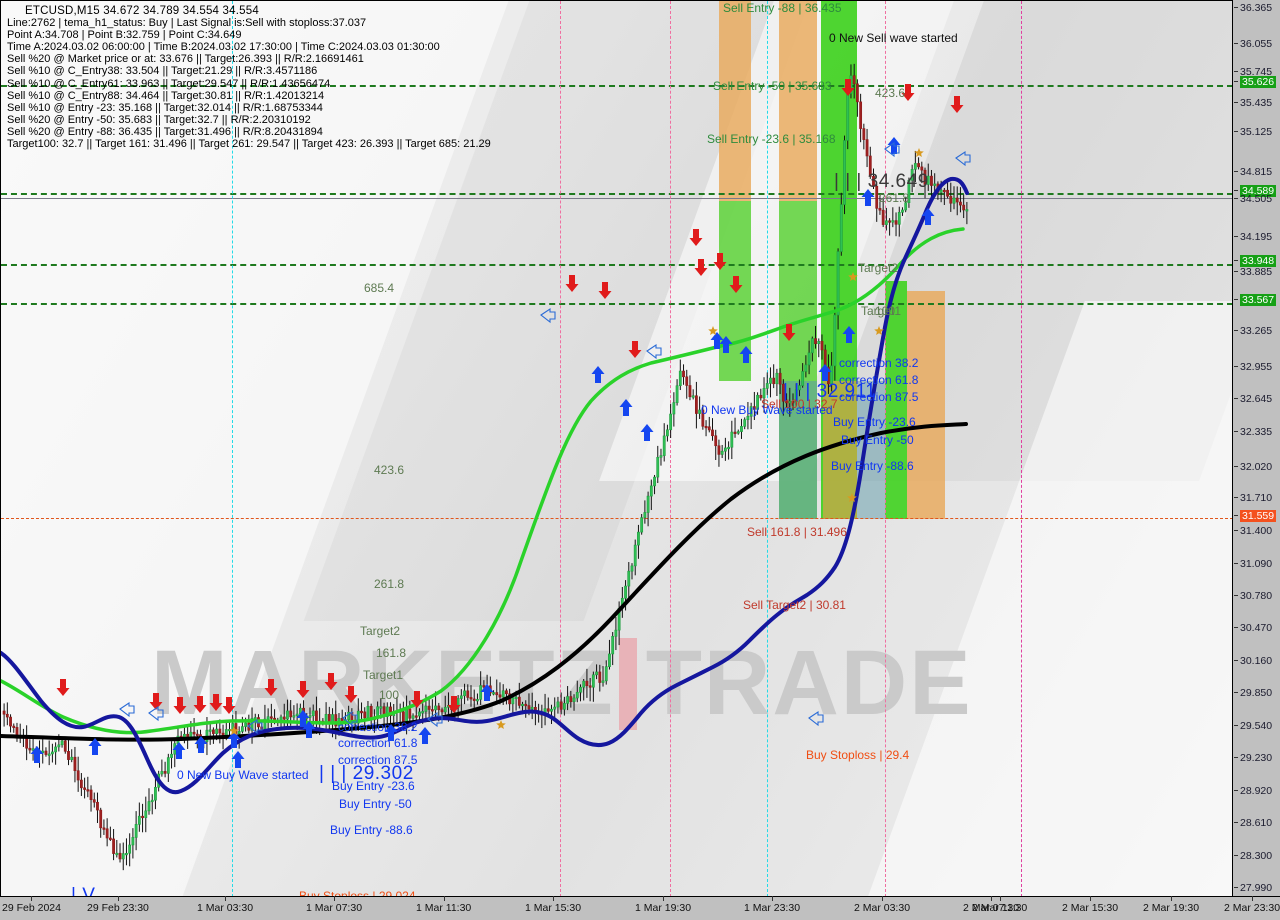 This screenshot has height=920, width=1280. I want to click on price-tick-label: 28.920, so click(1256, 791).